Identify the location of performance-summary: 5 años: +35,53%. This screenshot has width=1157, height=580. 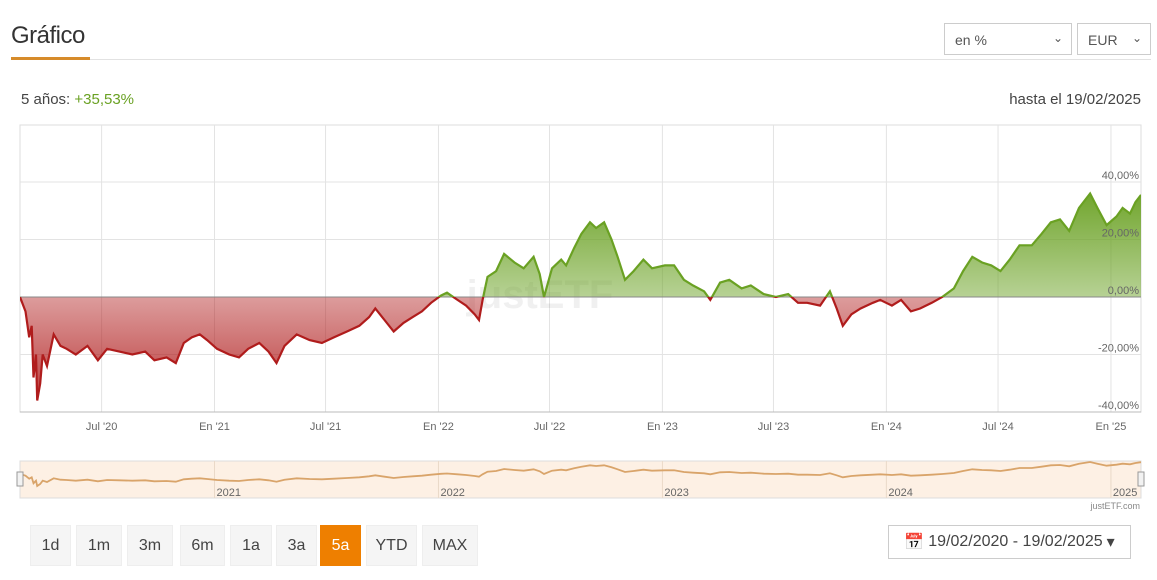
(77, 99).